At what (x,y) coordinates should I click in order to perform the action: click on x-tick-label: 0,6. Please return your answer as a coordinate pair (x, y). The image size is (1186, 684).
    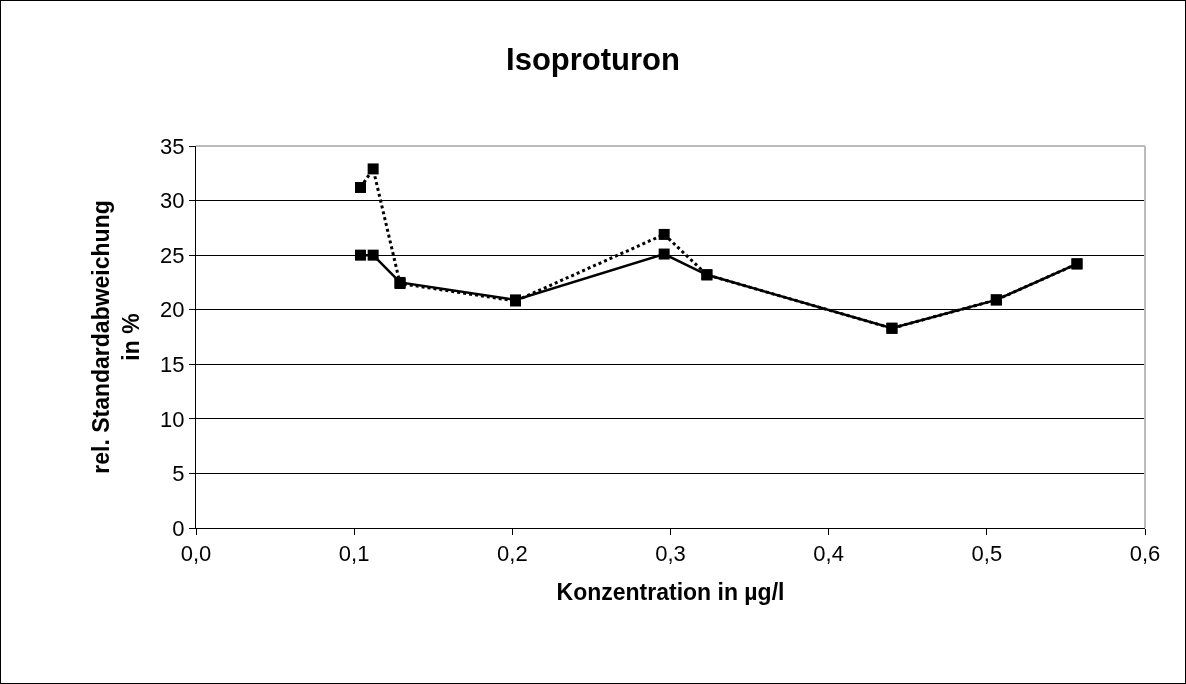
    Looking at the image, I should click on (1145, 554).